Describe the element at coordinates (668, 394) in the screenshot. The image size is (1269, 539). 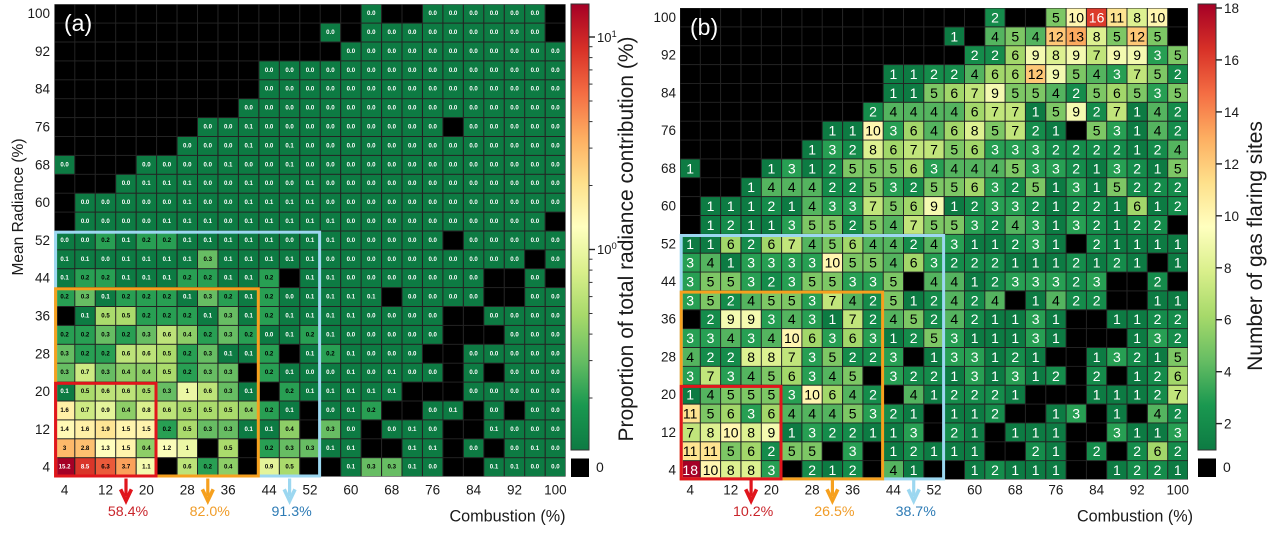
I see `svg-text: 20` at that location.